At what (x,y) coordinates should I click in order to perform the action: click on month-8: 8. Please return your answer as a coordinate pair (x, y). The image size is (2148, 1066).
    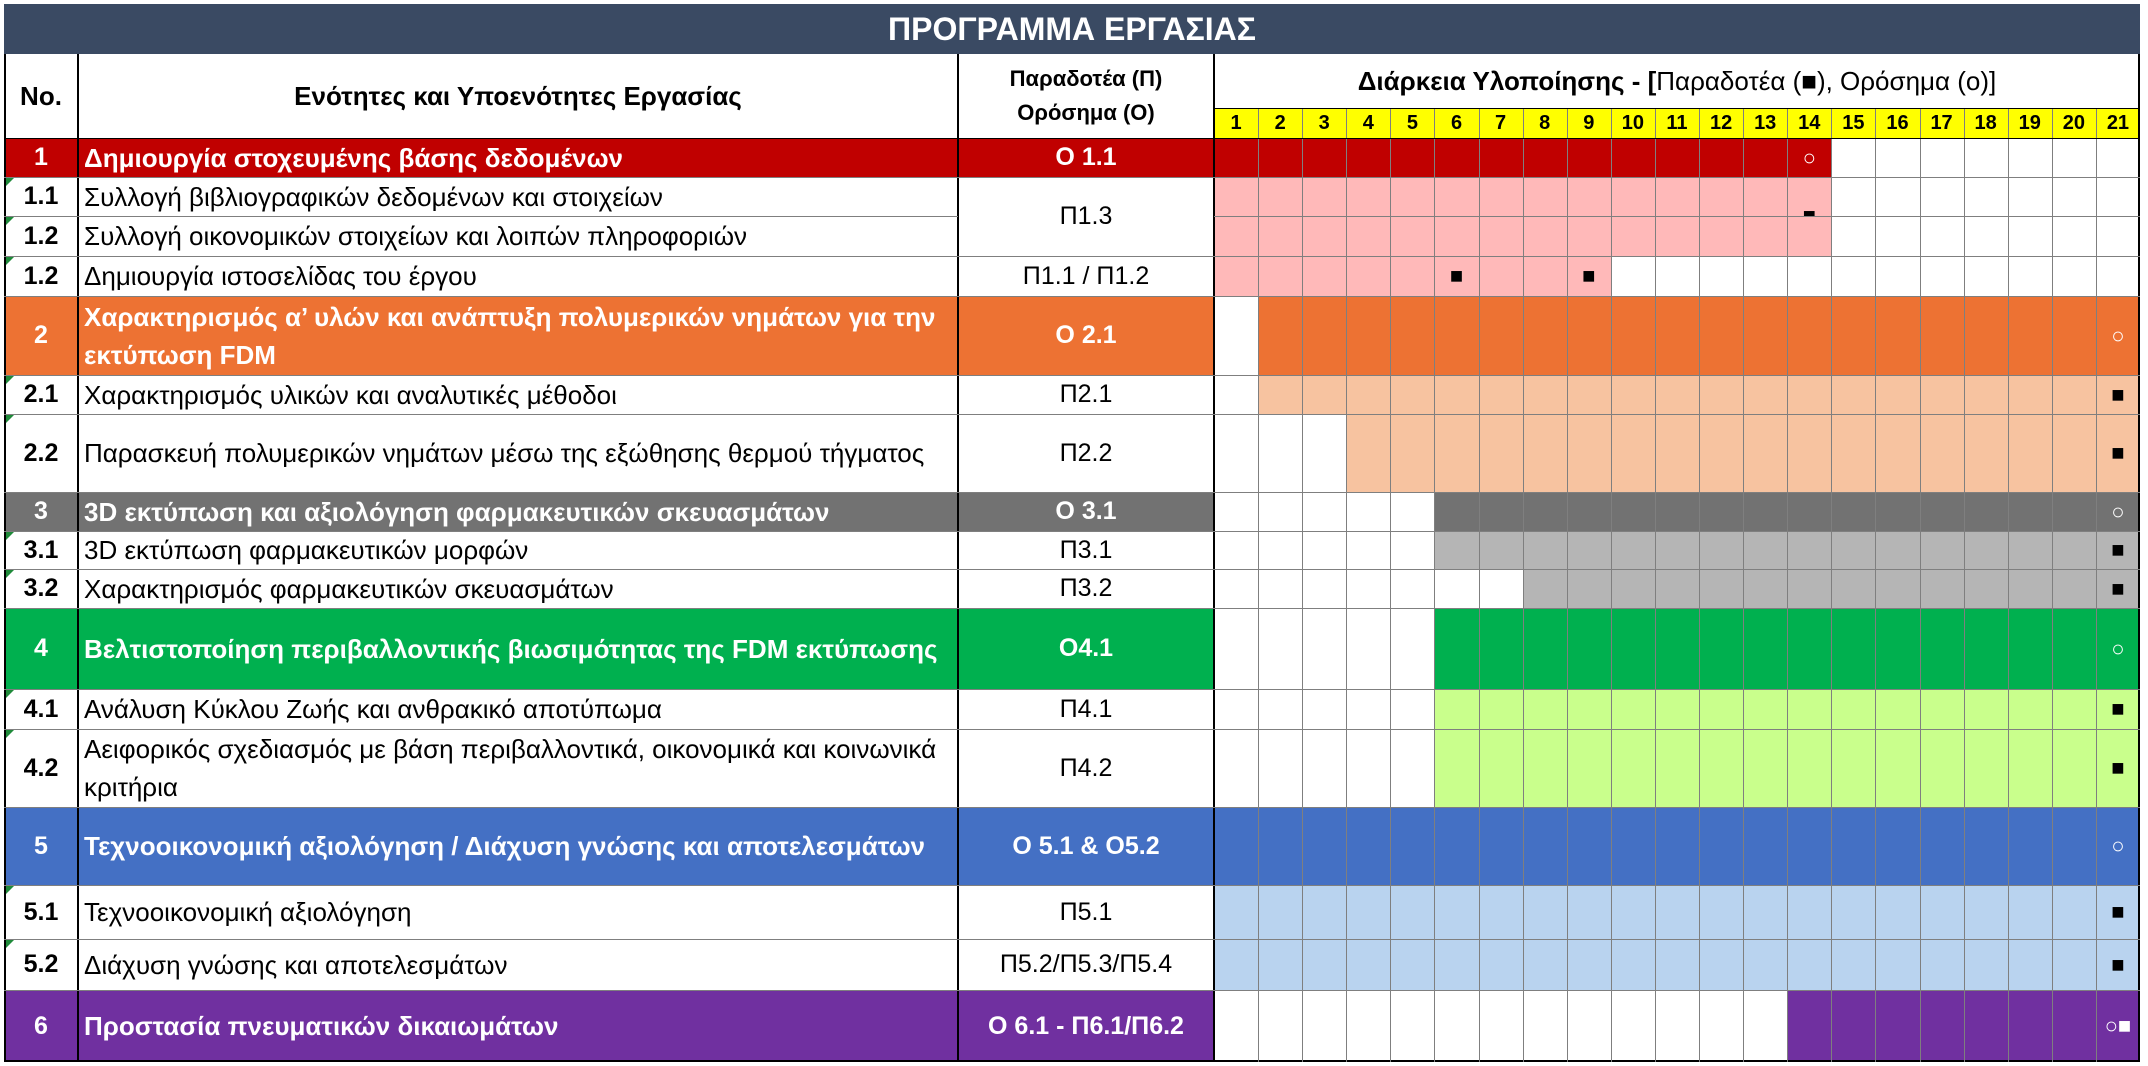
    Looking at the image, I should click on (1544, 123).